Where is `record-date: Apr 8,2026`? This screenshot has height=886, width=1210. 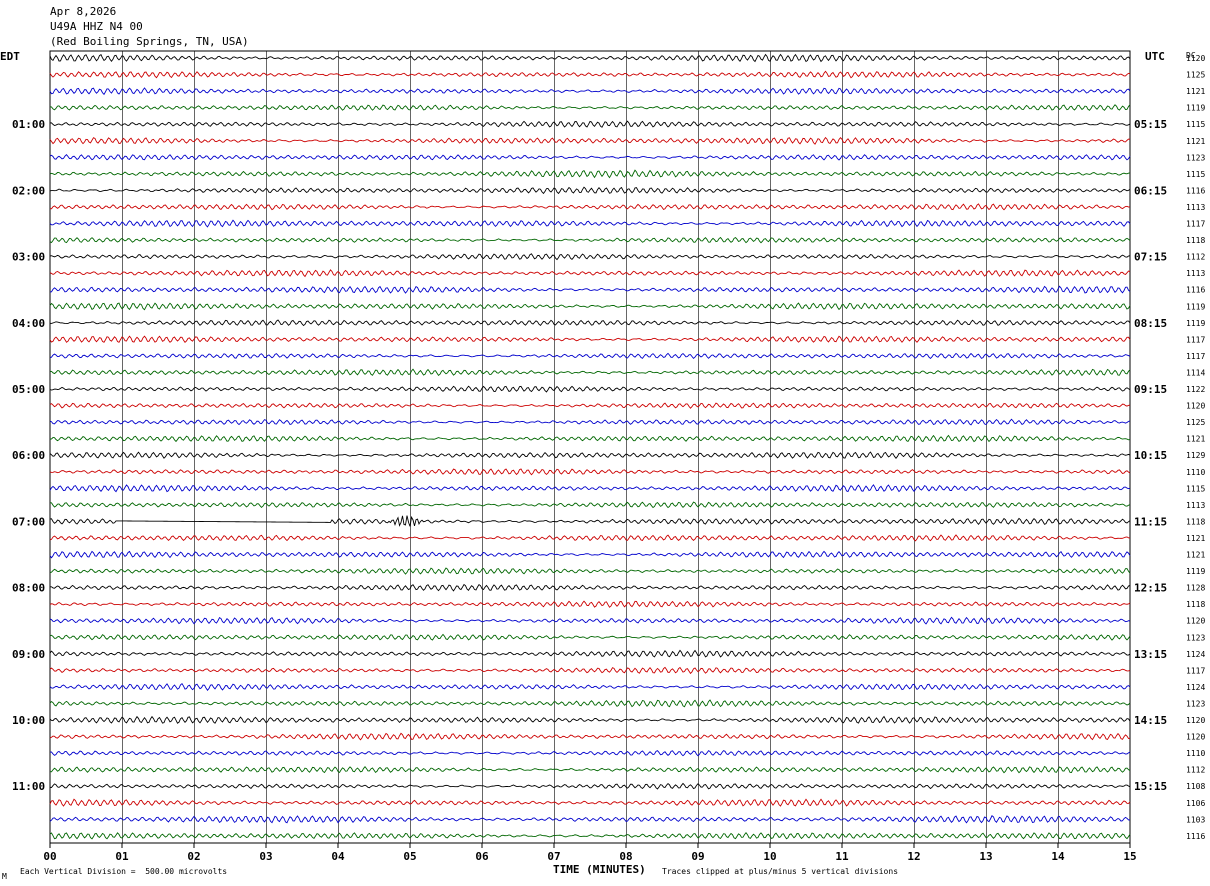
record-date: Apr 8,2026 is located at coordinates (83, 11).